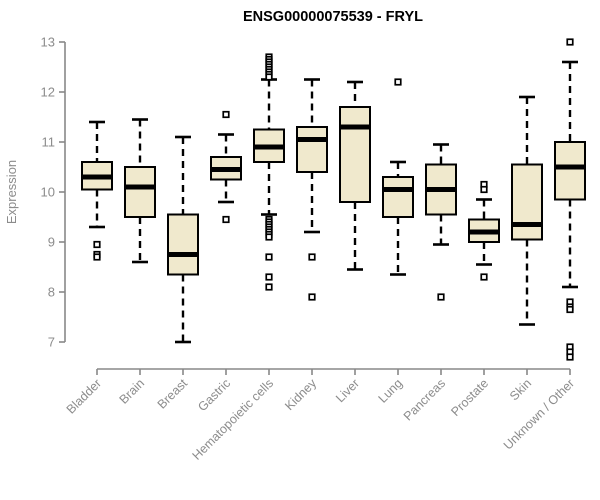 Image resolution: width=600 pixels, height=500 pixels. Describe the element at coordinates (469, 397) in the screenshot. I see `x-tick-label: Prostate` at that location.